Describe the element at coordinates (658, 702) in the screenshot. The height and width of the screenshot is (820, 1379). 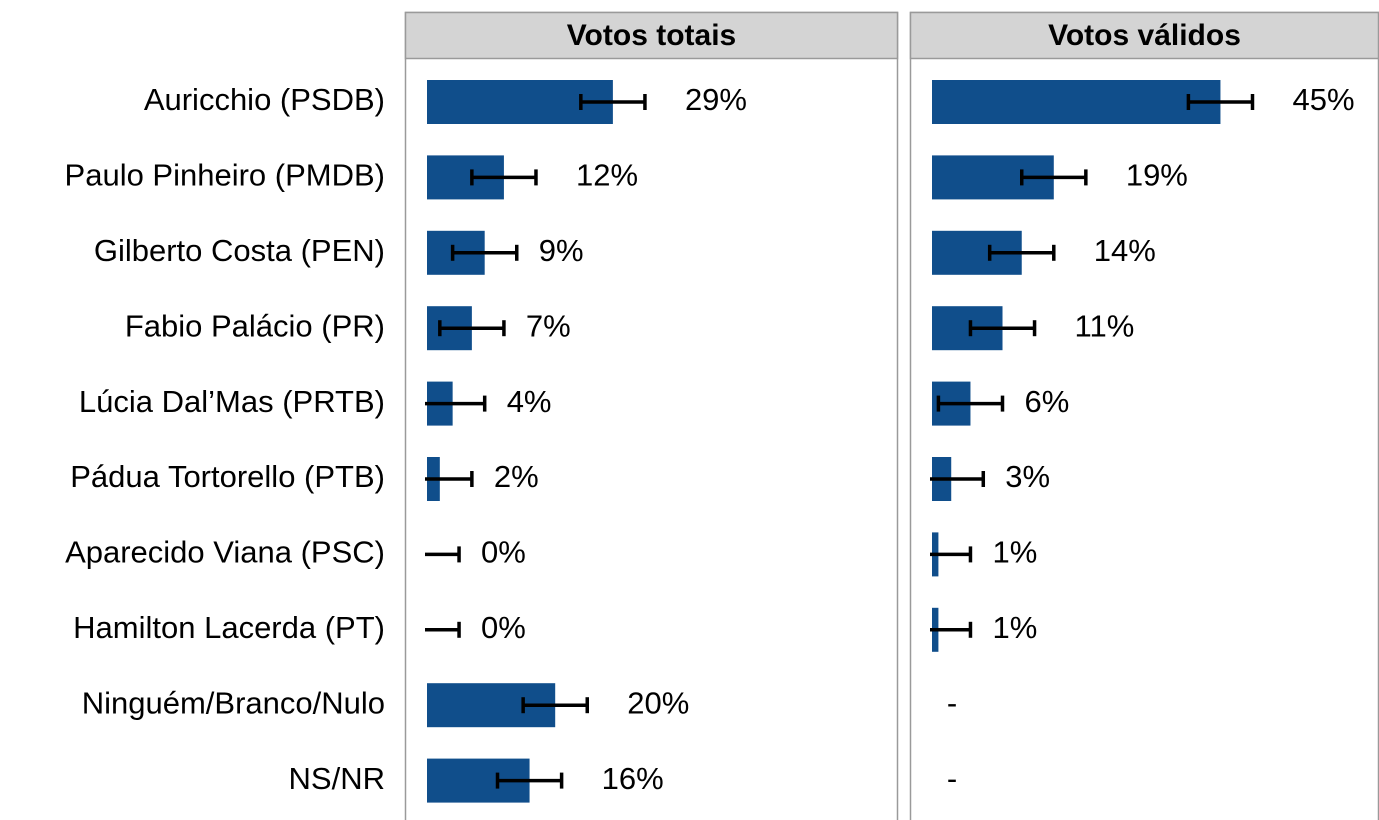
I see `value-label: 20%` at that location.